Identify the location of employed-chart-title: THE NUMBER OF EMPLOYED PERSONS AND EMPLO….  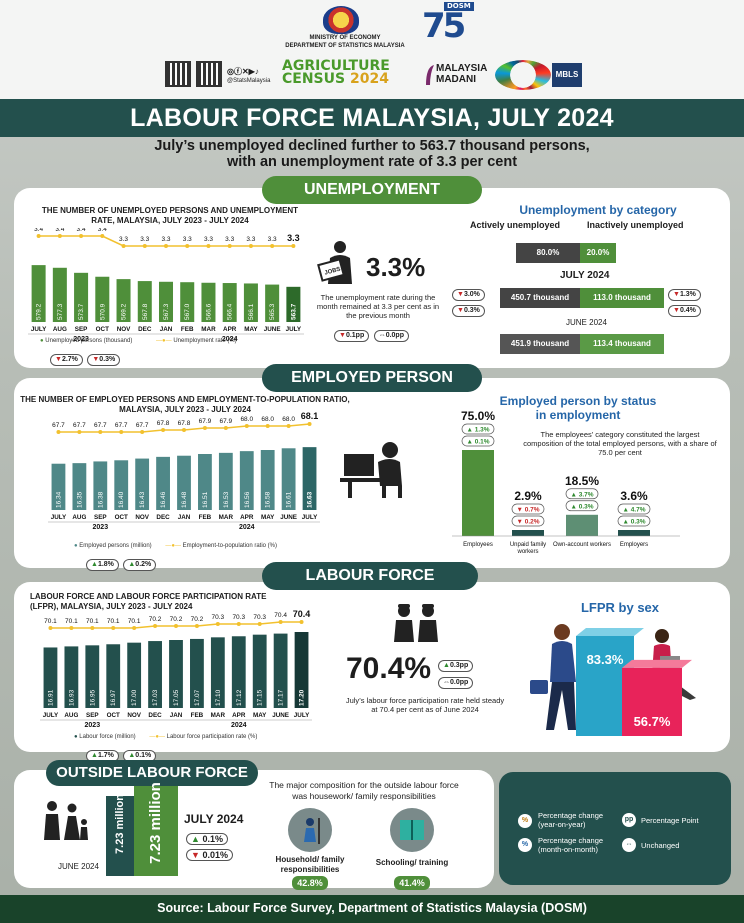
(185, 405).